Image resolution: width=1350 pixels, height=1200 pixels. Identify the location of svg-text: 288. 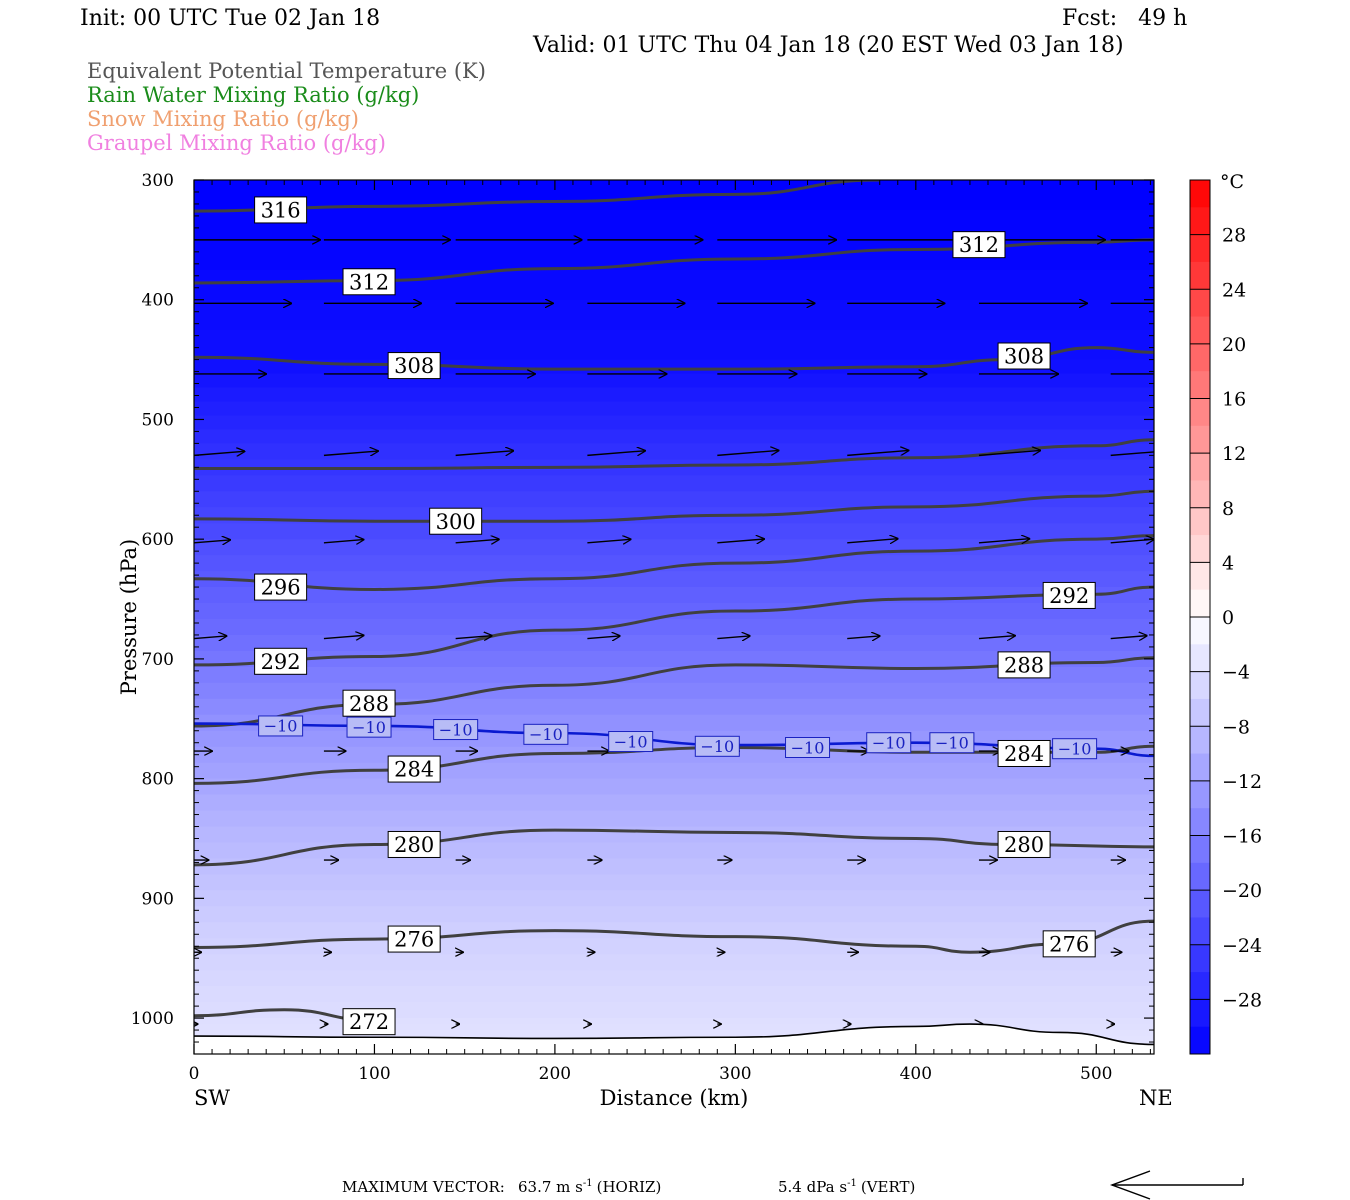
(369, 704).